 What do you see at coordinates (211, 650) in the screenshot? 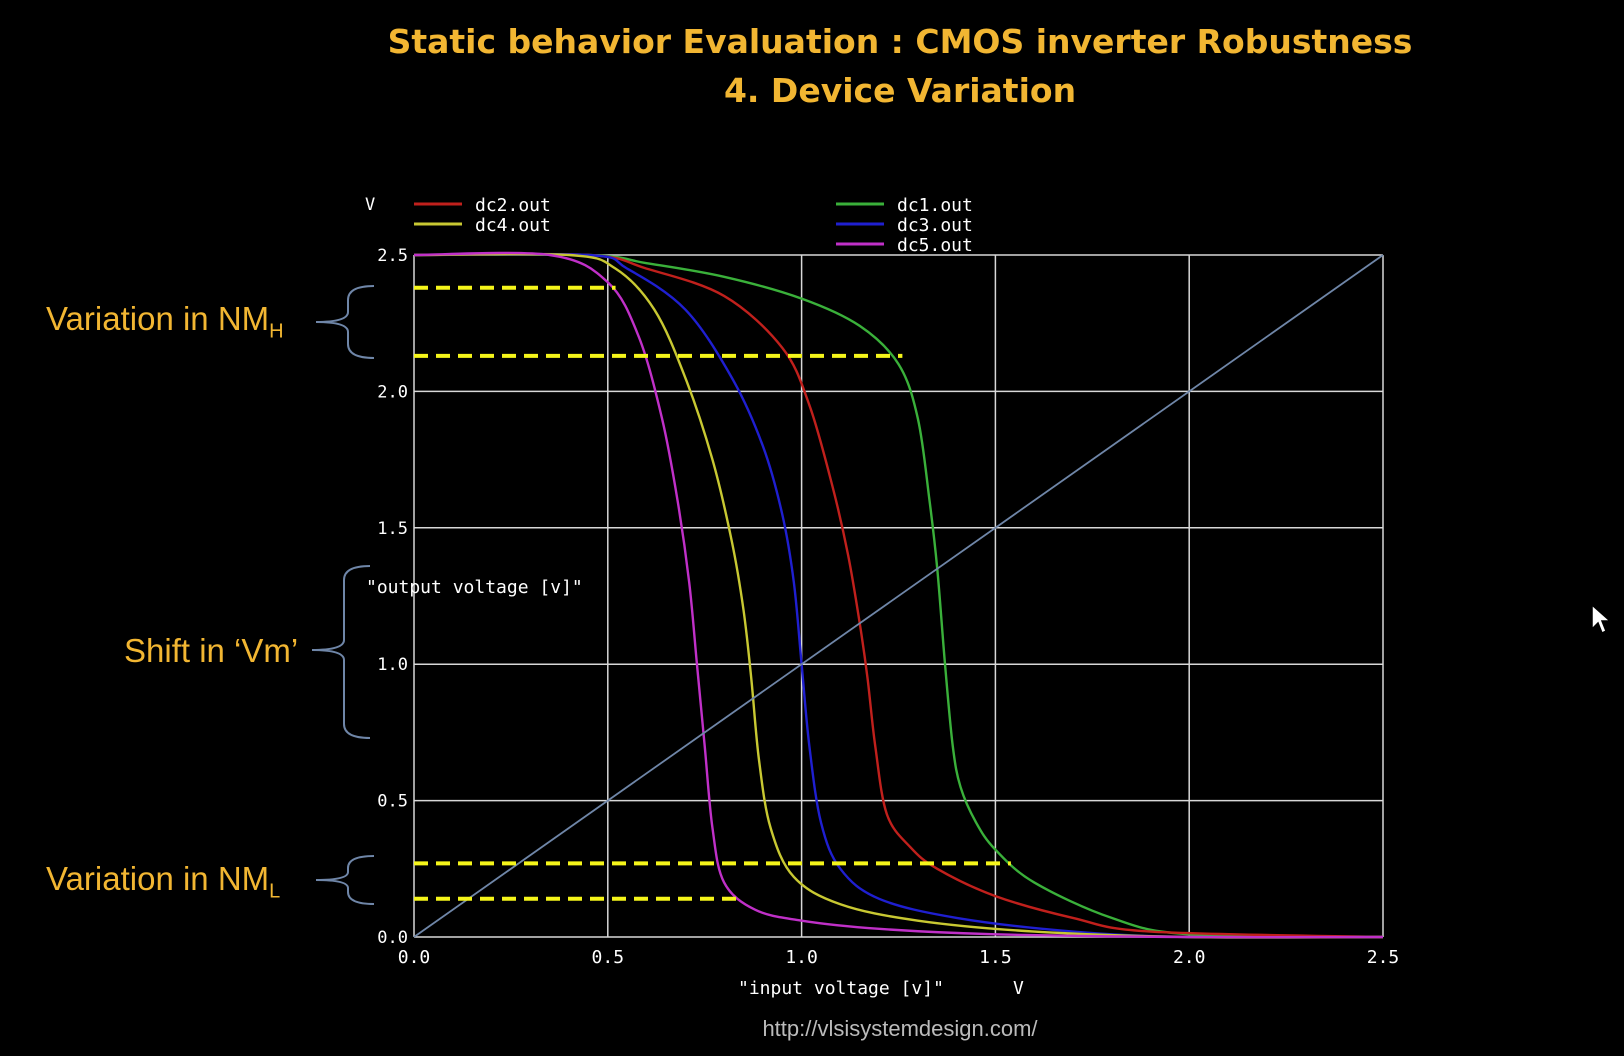
I see `vm-annotation: Shift in ‘Vm’` at bounding box center [211, 650].